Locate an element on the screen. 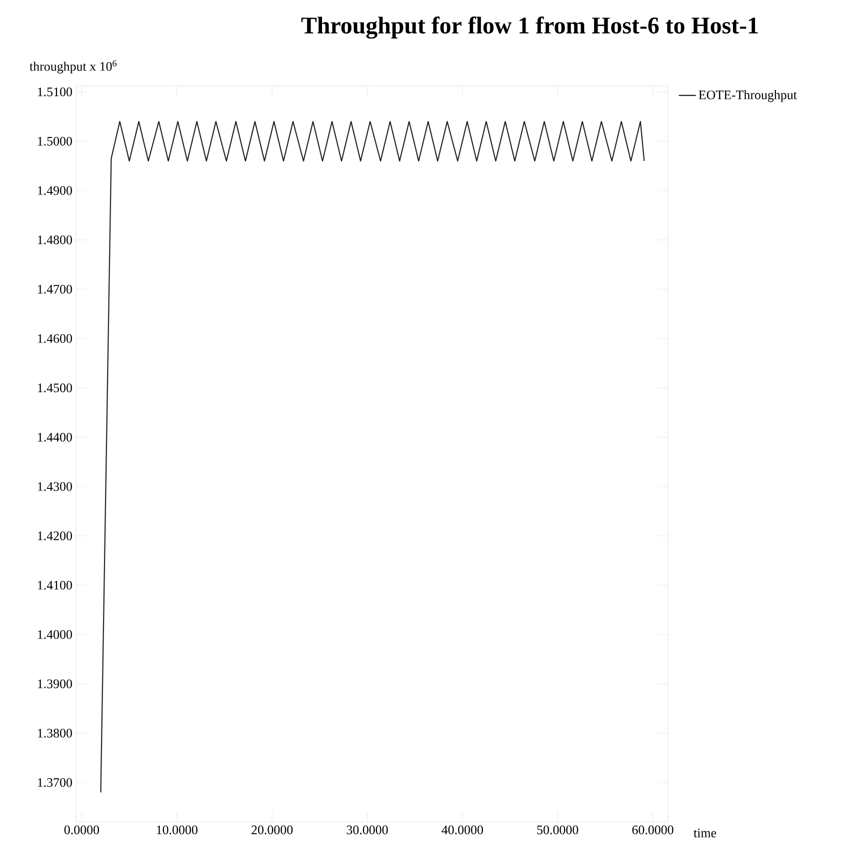  y-tick-label: 1.5000 is located at coordinates (55, 141).